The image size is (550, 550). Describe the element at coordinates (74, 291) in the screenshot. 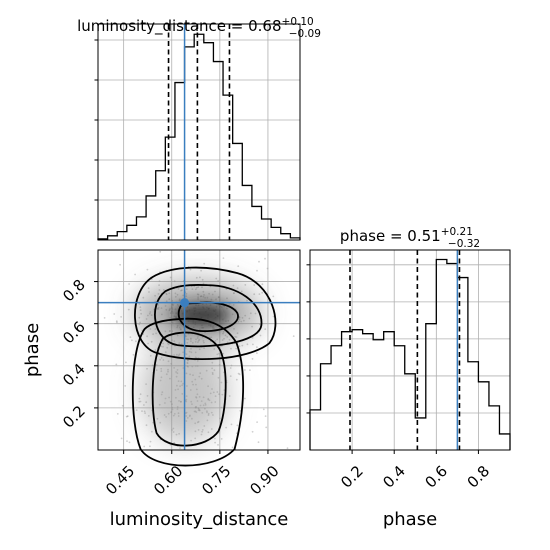

I see `phase-ytick-label-3: 0.8` at that location.